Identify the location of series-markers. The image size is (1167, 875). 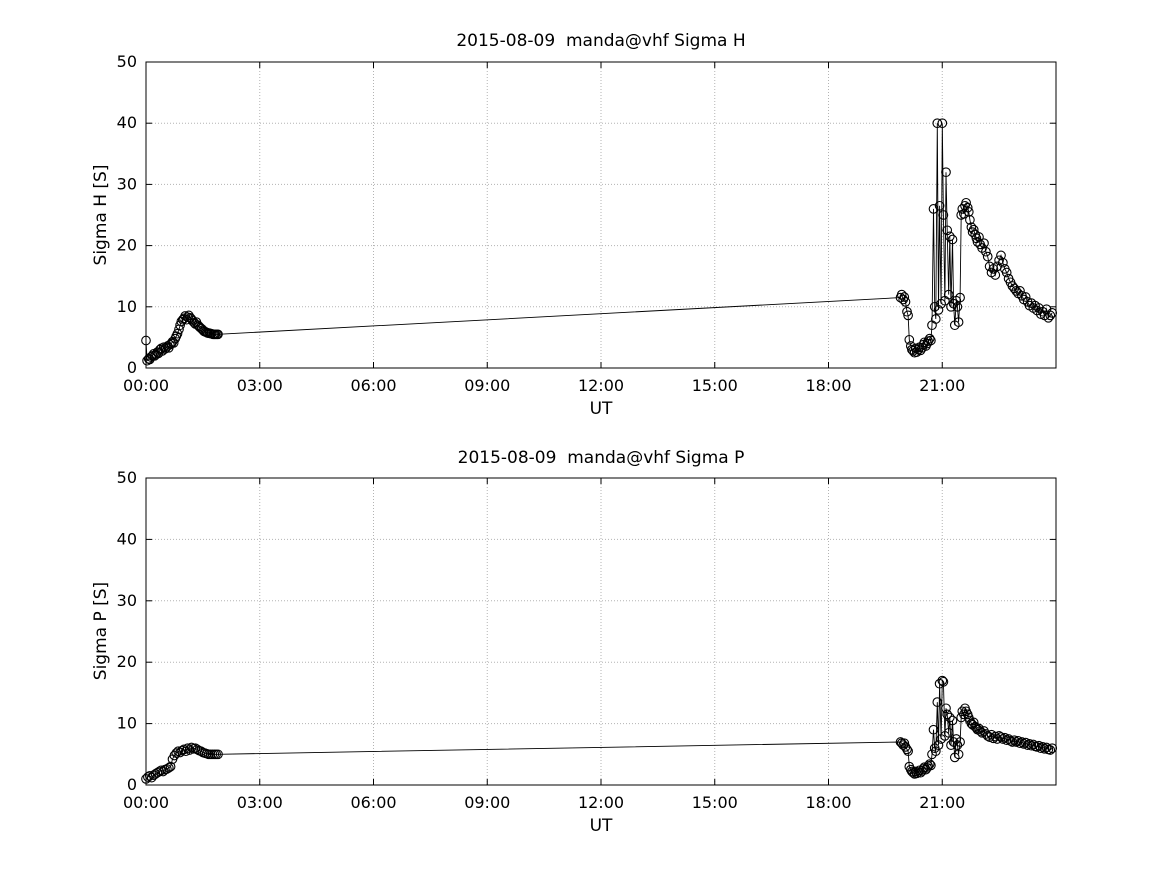
(599, 729).